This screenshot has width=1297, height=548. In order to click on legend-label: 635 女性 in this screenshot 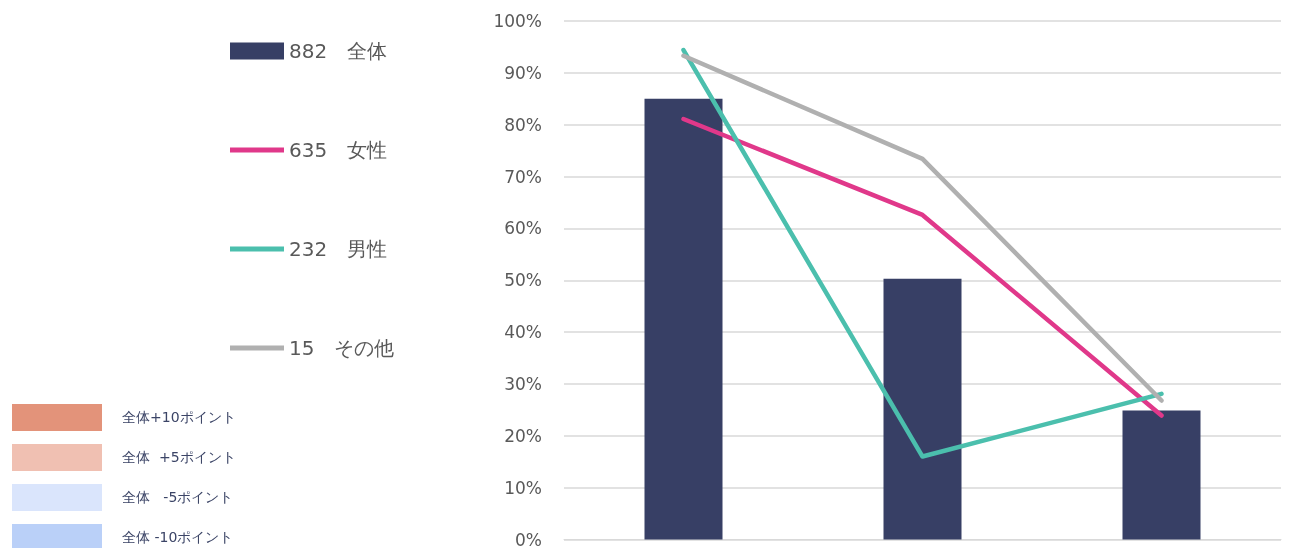, I will do `click(338, 150)`.